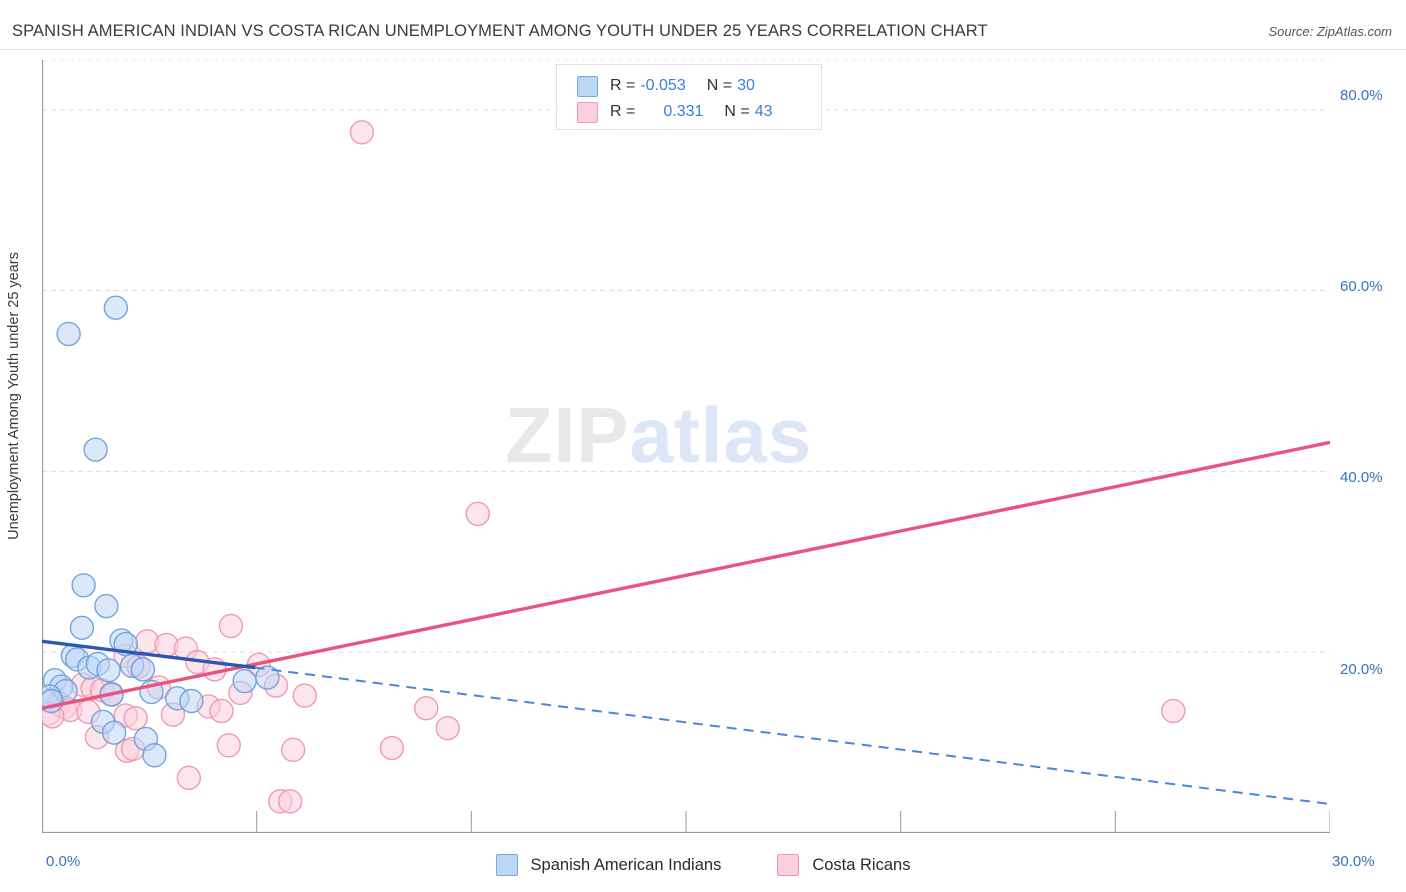  What do you see at coordinates (1361, 669) in the screenshot?
I see `y-tick-label-20: 20.0%` at bounding box center [1361, 669].